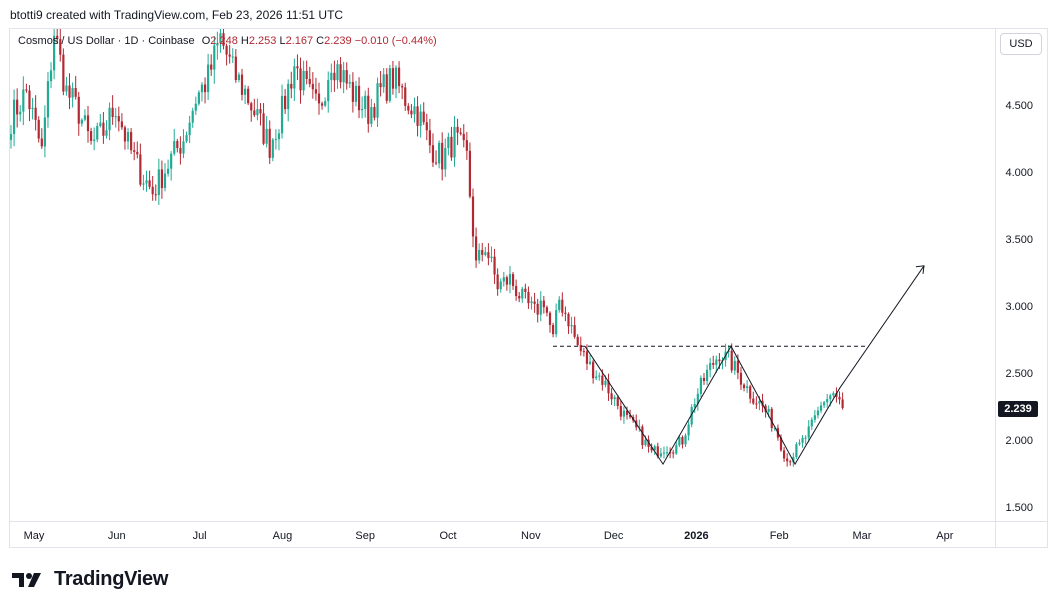  What do you see at coordinates (200, 536) in the screenshot?
I see `time-tick-label: Jul` at bounding box center [200, 536].